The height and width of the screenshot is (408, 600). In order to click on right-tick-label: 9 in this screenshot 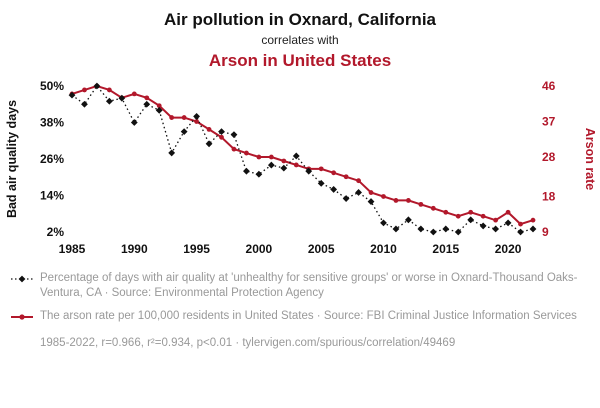, I will do `click(545, 232)`.